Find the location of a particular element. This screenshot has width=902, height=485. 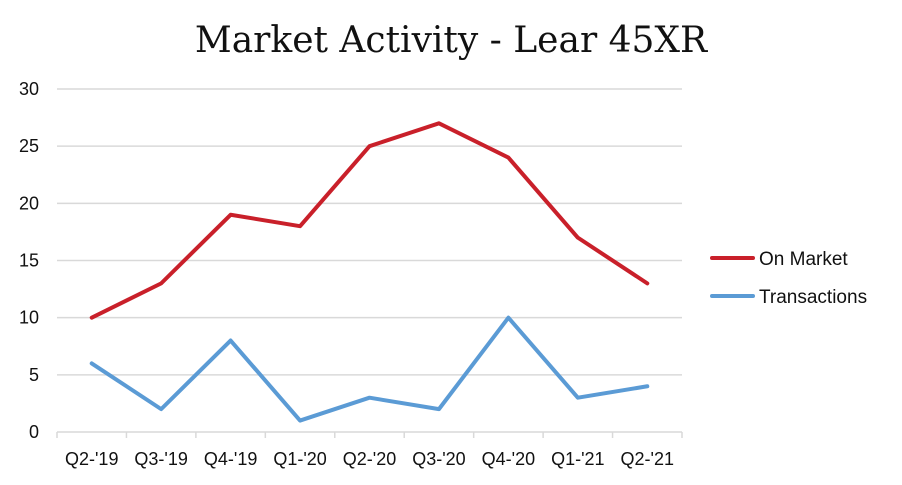

x-tick-label: Q3-'19 is located at coordinates (160, 459).